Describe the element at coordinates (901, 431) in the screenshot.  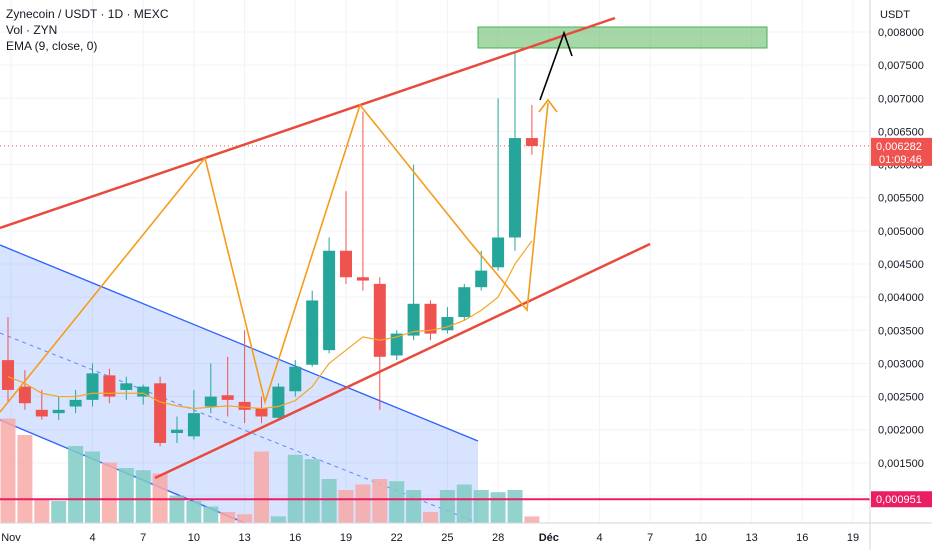
I see `price-tick-label: 0,002000` at that location.